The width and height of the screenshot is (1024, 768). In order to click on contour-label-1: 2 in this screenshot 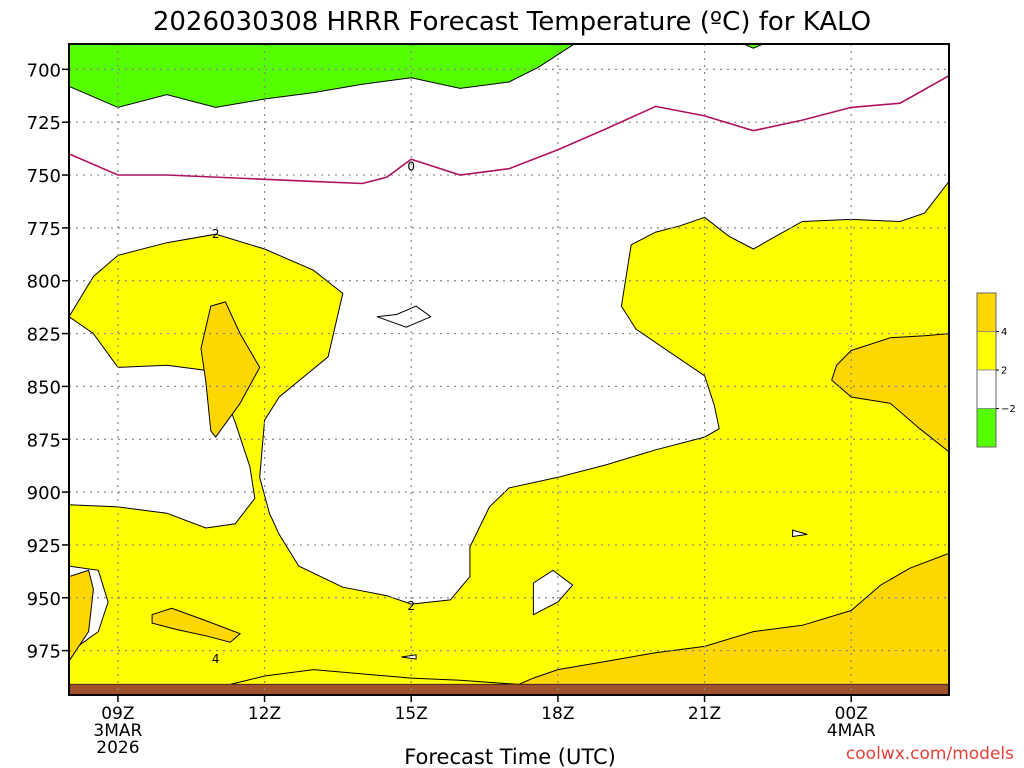, I will do `click(216, 234)`.